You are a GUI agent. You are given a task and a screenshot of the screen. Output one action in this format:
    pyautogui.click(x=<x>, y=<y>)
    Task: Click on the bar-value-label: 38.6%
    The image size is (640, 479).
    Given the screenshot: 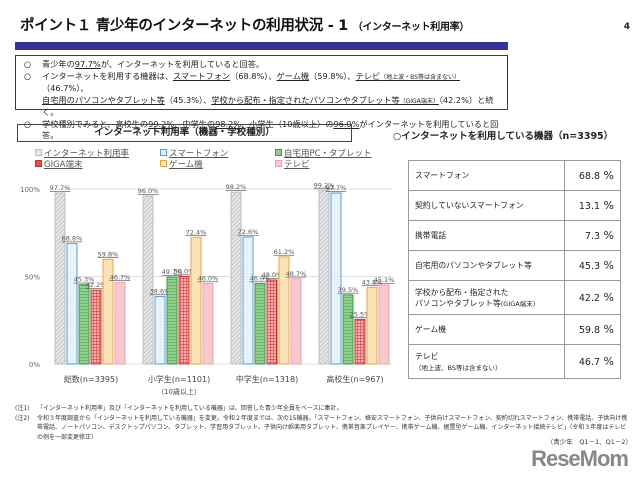 What is the action you would take?
    pyautogui.click(x=160, y=291)
    